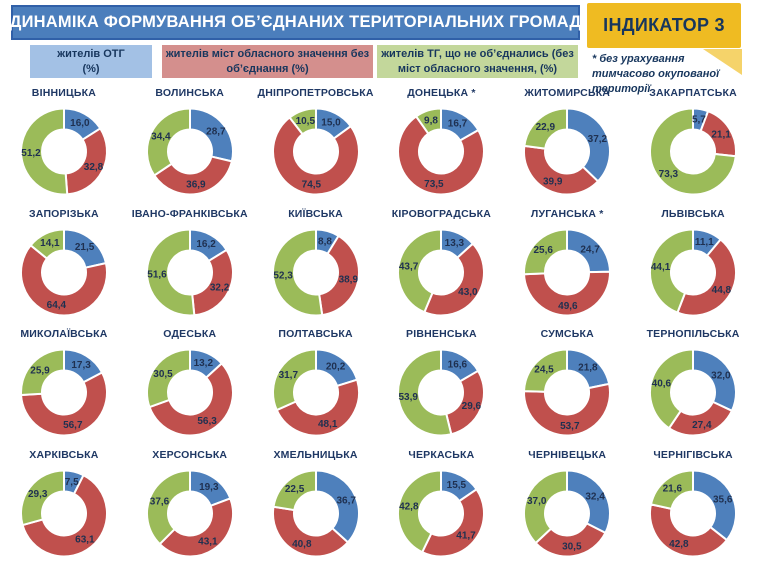 This screenshot has width=757, height=567. What do you see at coordinates (669, 174) in the screenshot?
I see `slice-value-label: 73,3` at bounding box center [669, 174].